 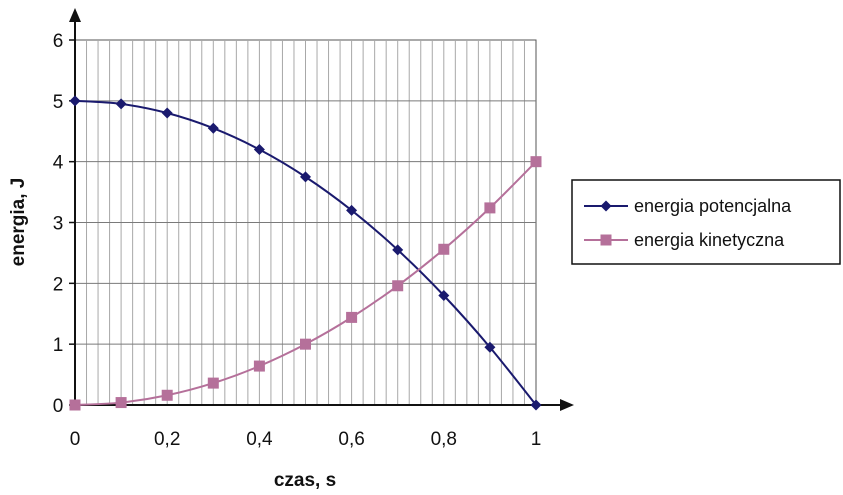 What do you see at coordinates (58, 284) in the screenshot?
I see `y-tick-label: 2` at bounding box center [58, 284].